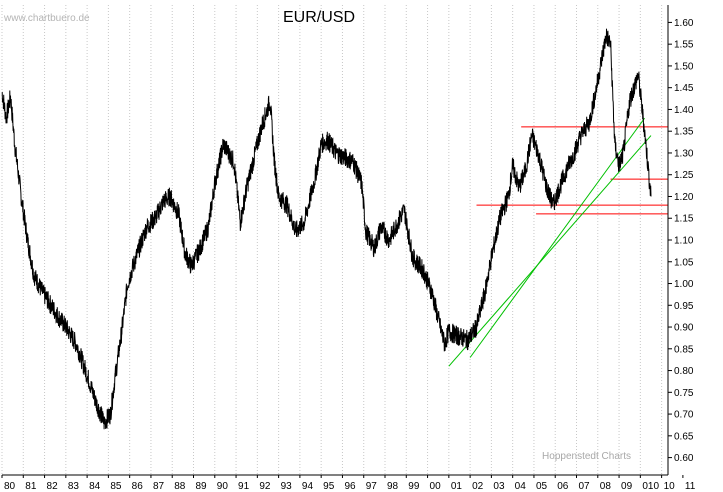 This screenshot has width=723, height=492. Describe the element at coordinates (116, 486) in the screenshot. I see `x-tick-label: 85` at that location.